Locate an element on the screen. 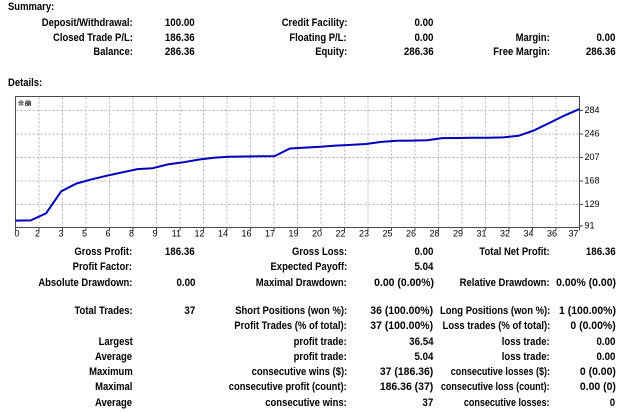  svg-text: 16 is located at coordinates (246, 233).